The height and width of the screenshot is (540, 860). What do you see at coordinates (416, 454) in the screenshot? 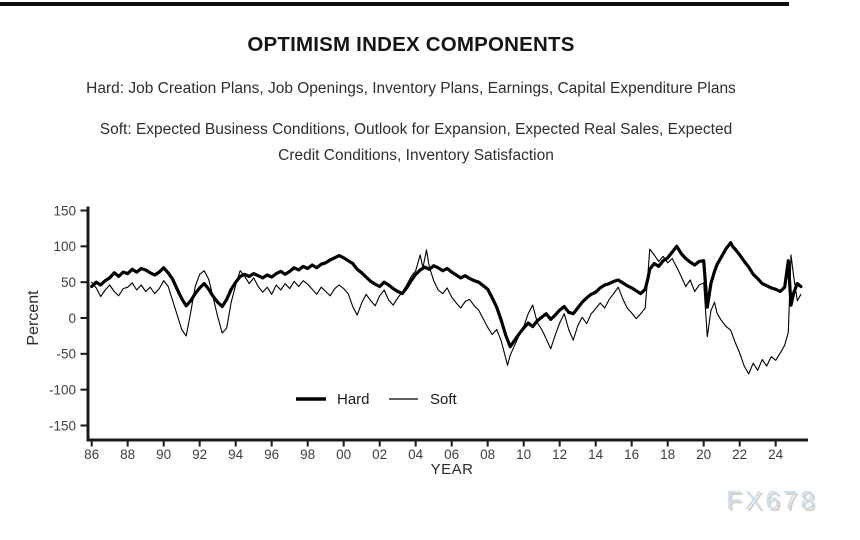
I see `x-tick-label: 04` at bounding box center [416, 454].